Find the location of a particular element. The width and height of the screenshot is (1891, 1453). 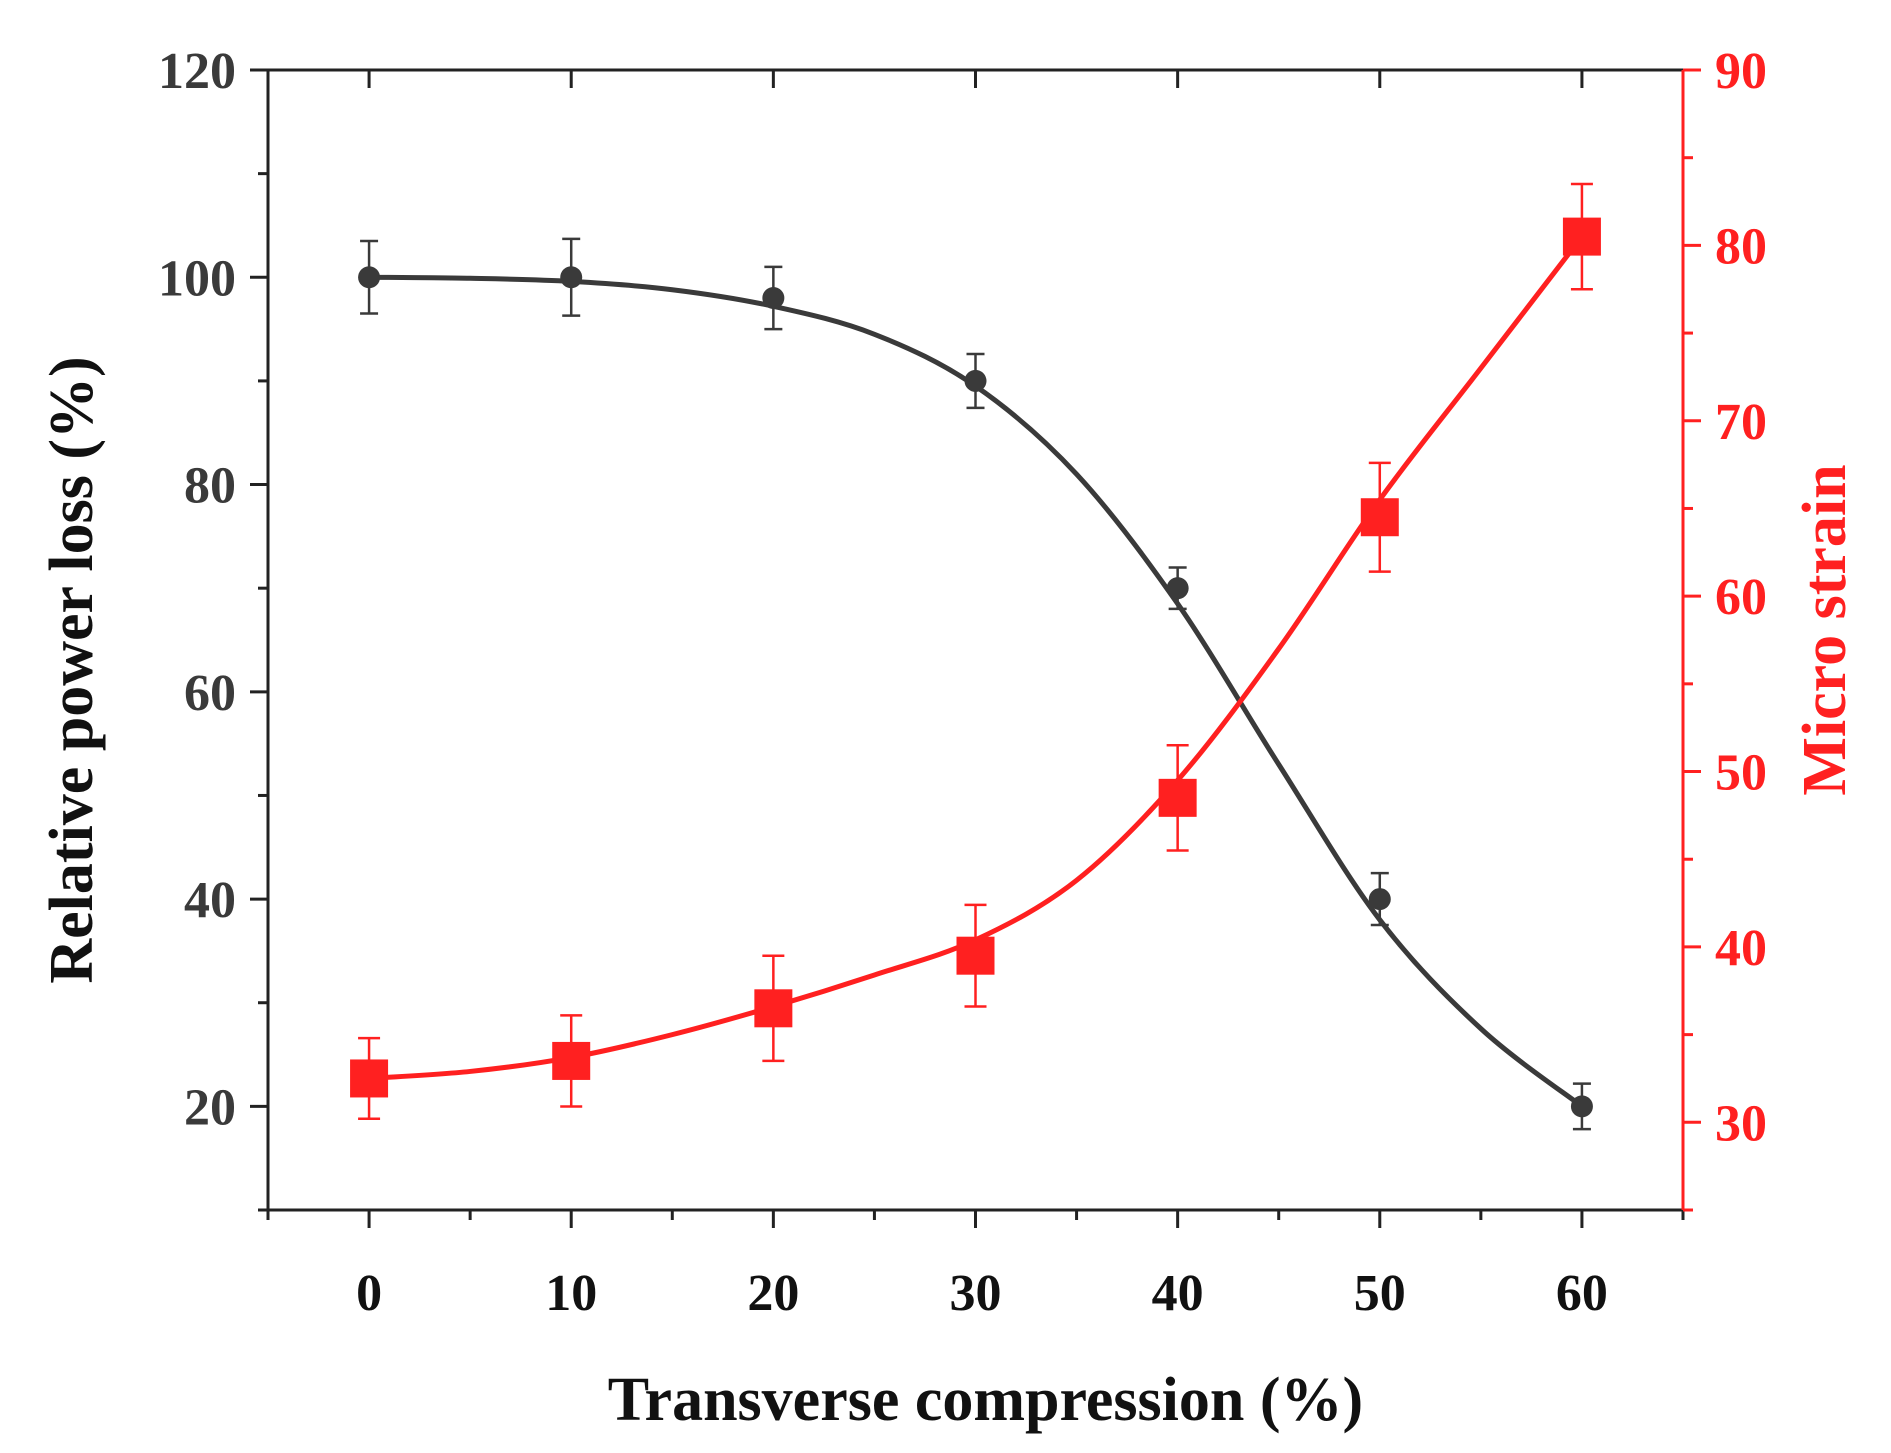

x-tick-label: 30 is located at coordinates (976, 1293).